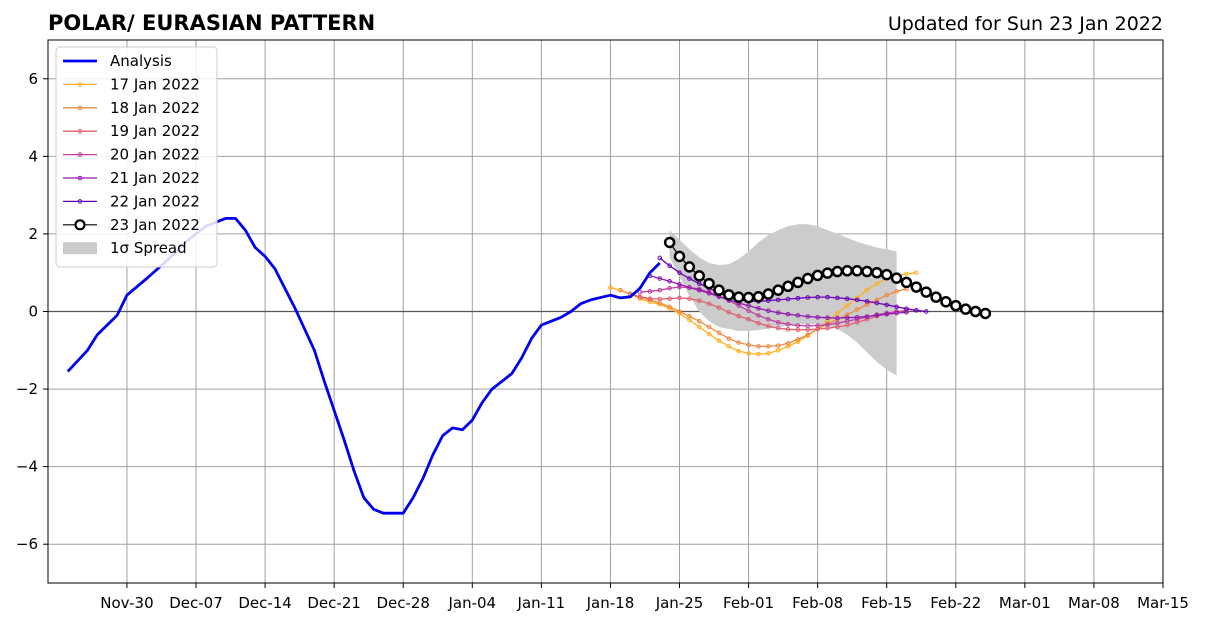  What do you see at coordinates (1025, 603) in the screenshot?
I see `x-tick-label: Mar-01` at bounding box center [1025, 603].